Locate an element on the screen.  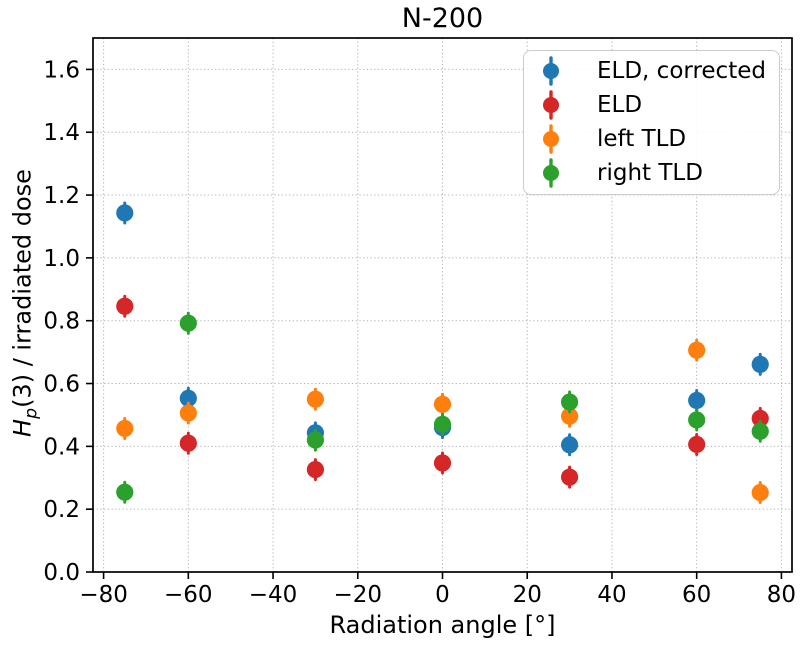
y-tick-label: 1.2 is located at coordinates (61, 196).